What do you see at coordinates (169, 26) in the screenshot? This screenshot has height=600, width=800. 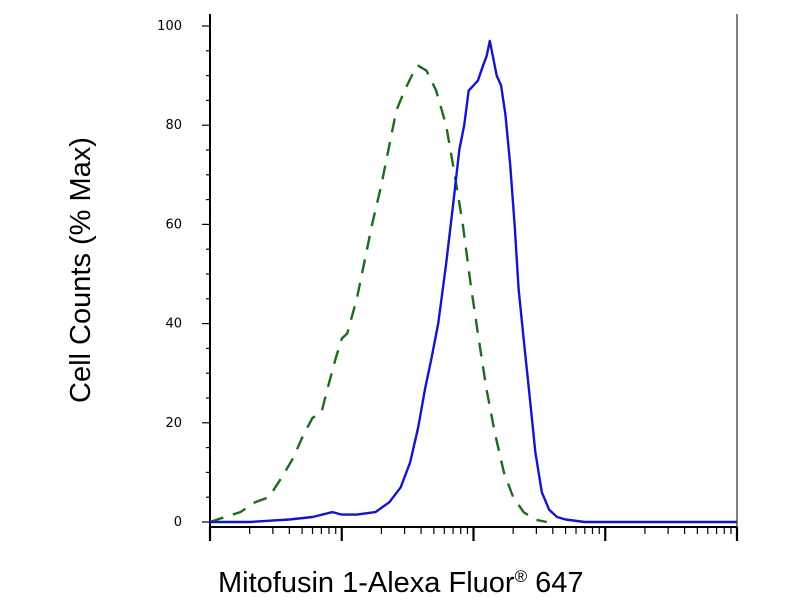 I see `y-tick-label: 100` at bounding box center [169, 26].